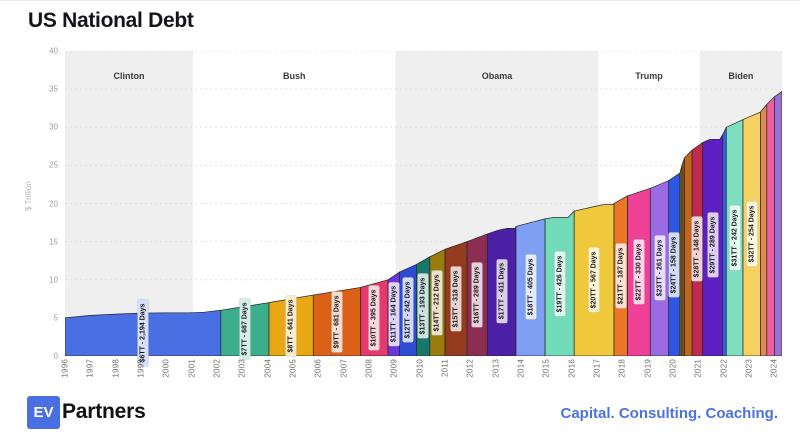 This screenshot has width=800, height=437. Describe the element at coordinates (639, 272) in the screenshot. I see `band-label-22T: $22TT - 330 Days` at that location.